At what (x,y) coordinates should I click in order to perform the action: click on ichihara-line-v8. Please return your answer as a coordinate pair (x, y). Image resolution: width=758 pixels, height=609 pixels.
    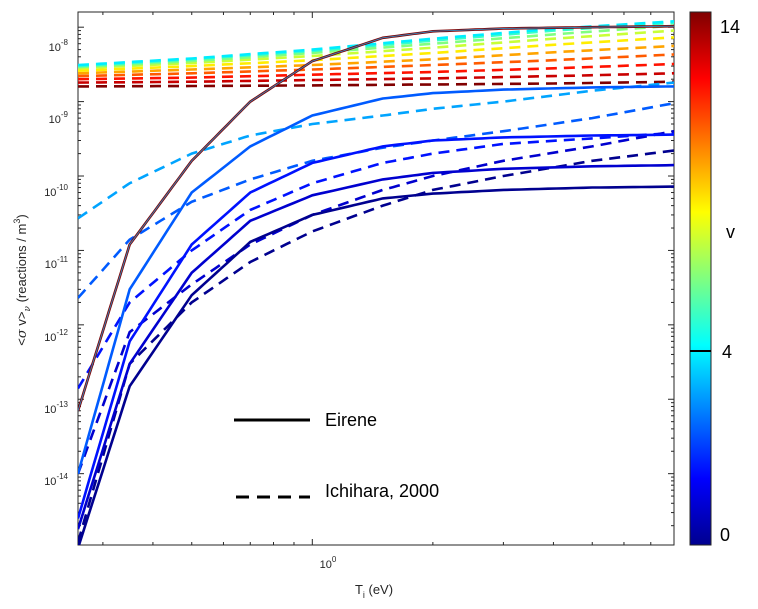
    Looking at the image, I should click on (376, 49).